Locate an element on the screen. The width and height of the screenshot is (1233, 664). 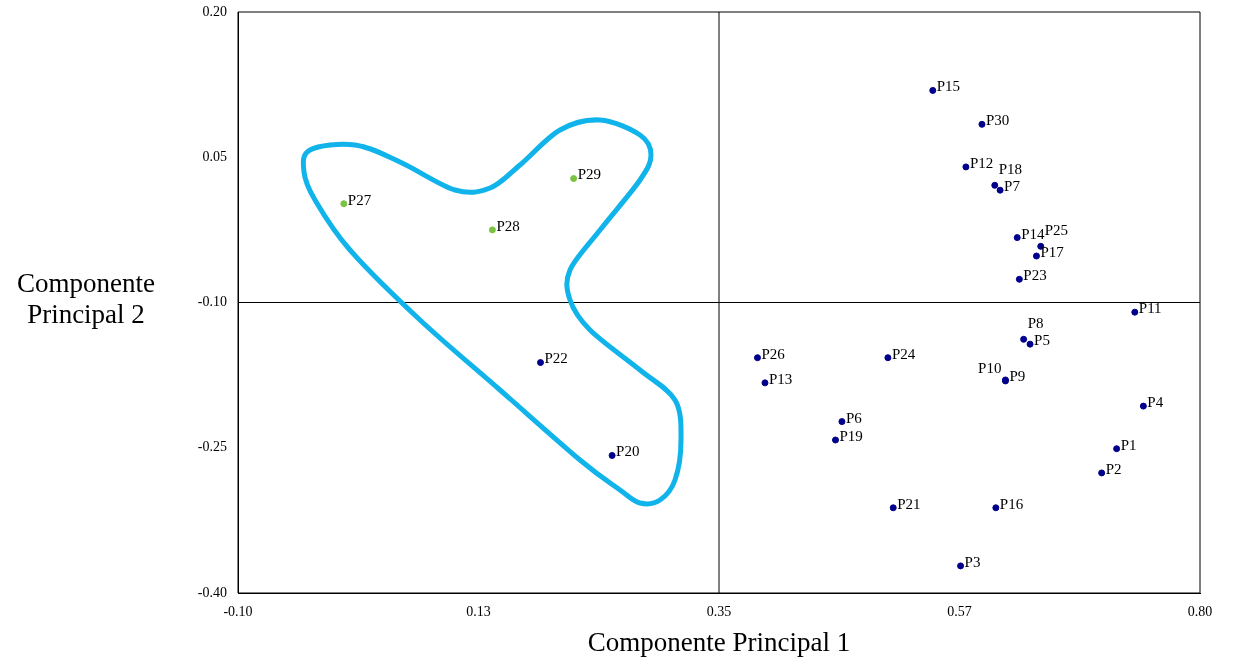
annotation: P8 is located at coordinates (1035, 323).